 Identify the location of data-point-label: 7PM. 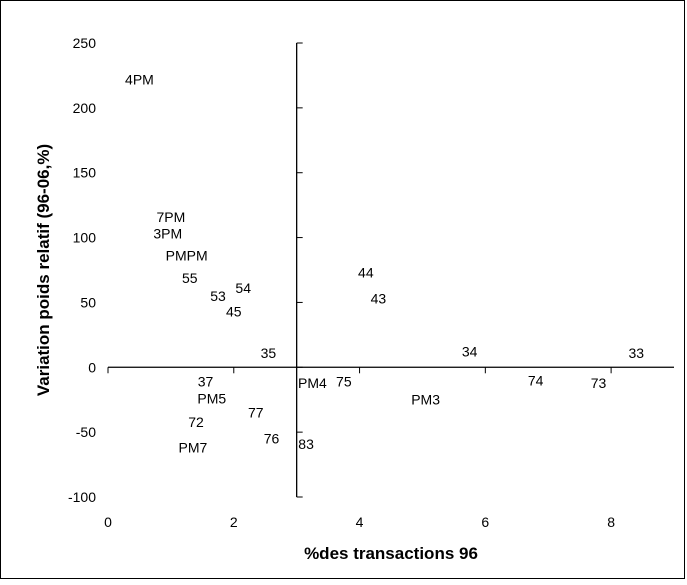
(170, 217).